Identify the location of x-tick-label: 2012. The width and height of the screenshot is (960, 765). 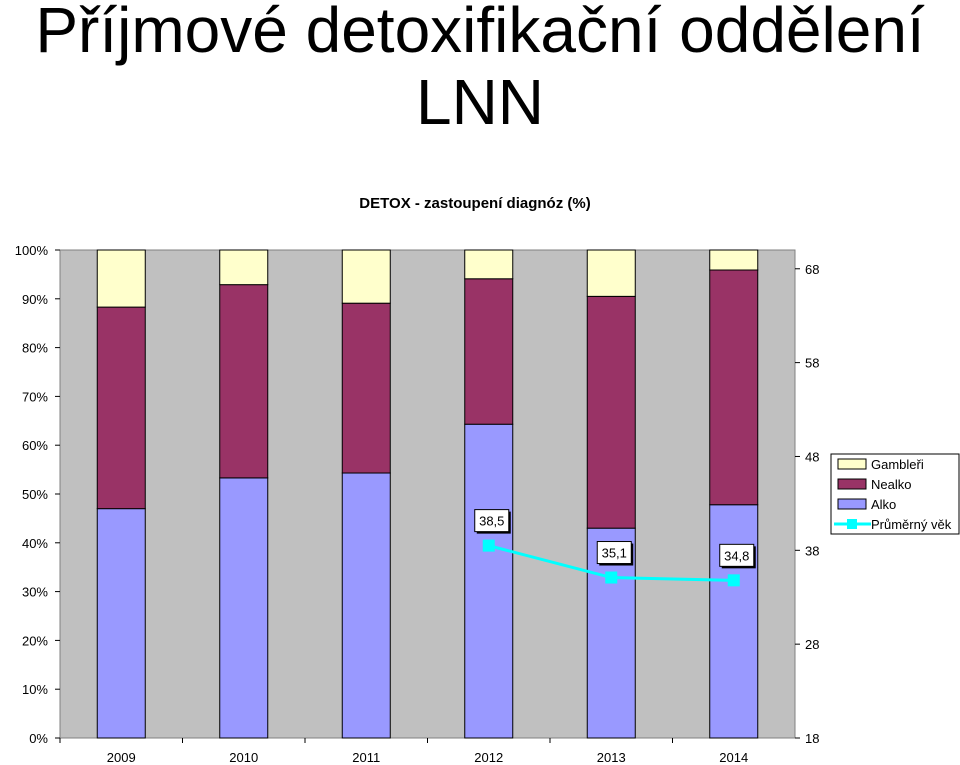
(488, 757).